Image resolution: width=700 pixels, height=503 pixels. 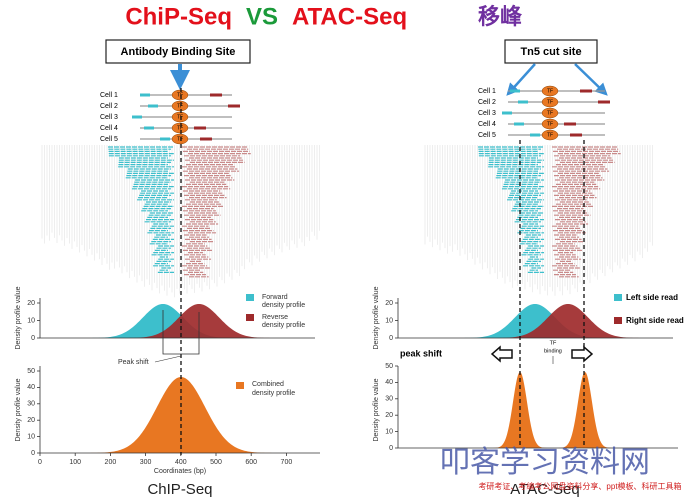 I want to click on x-tick-label: 100, so click(x=75, y=462).